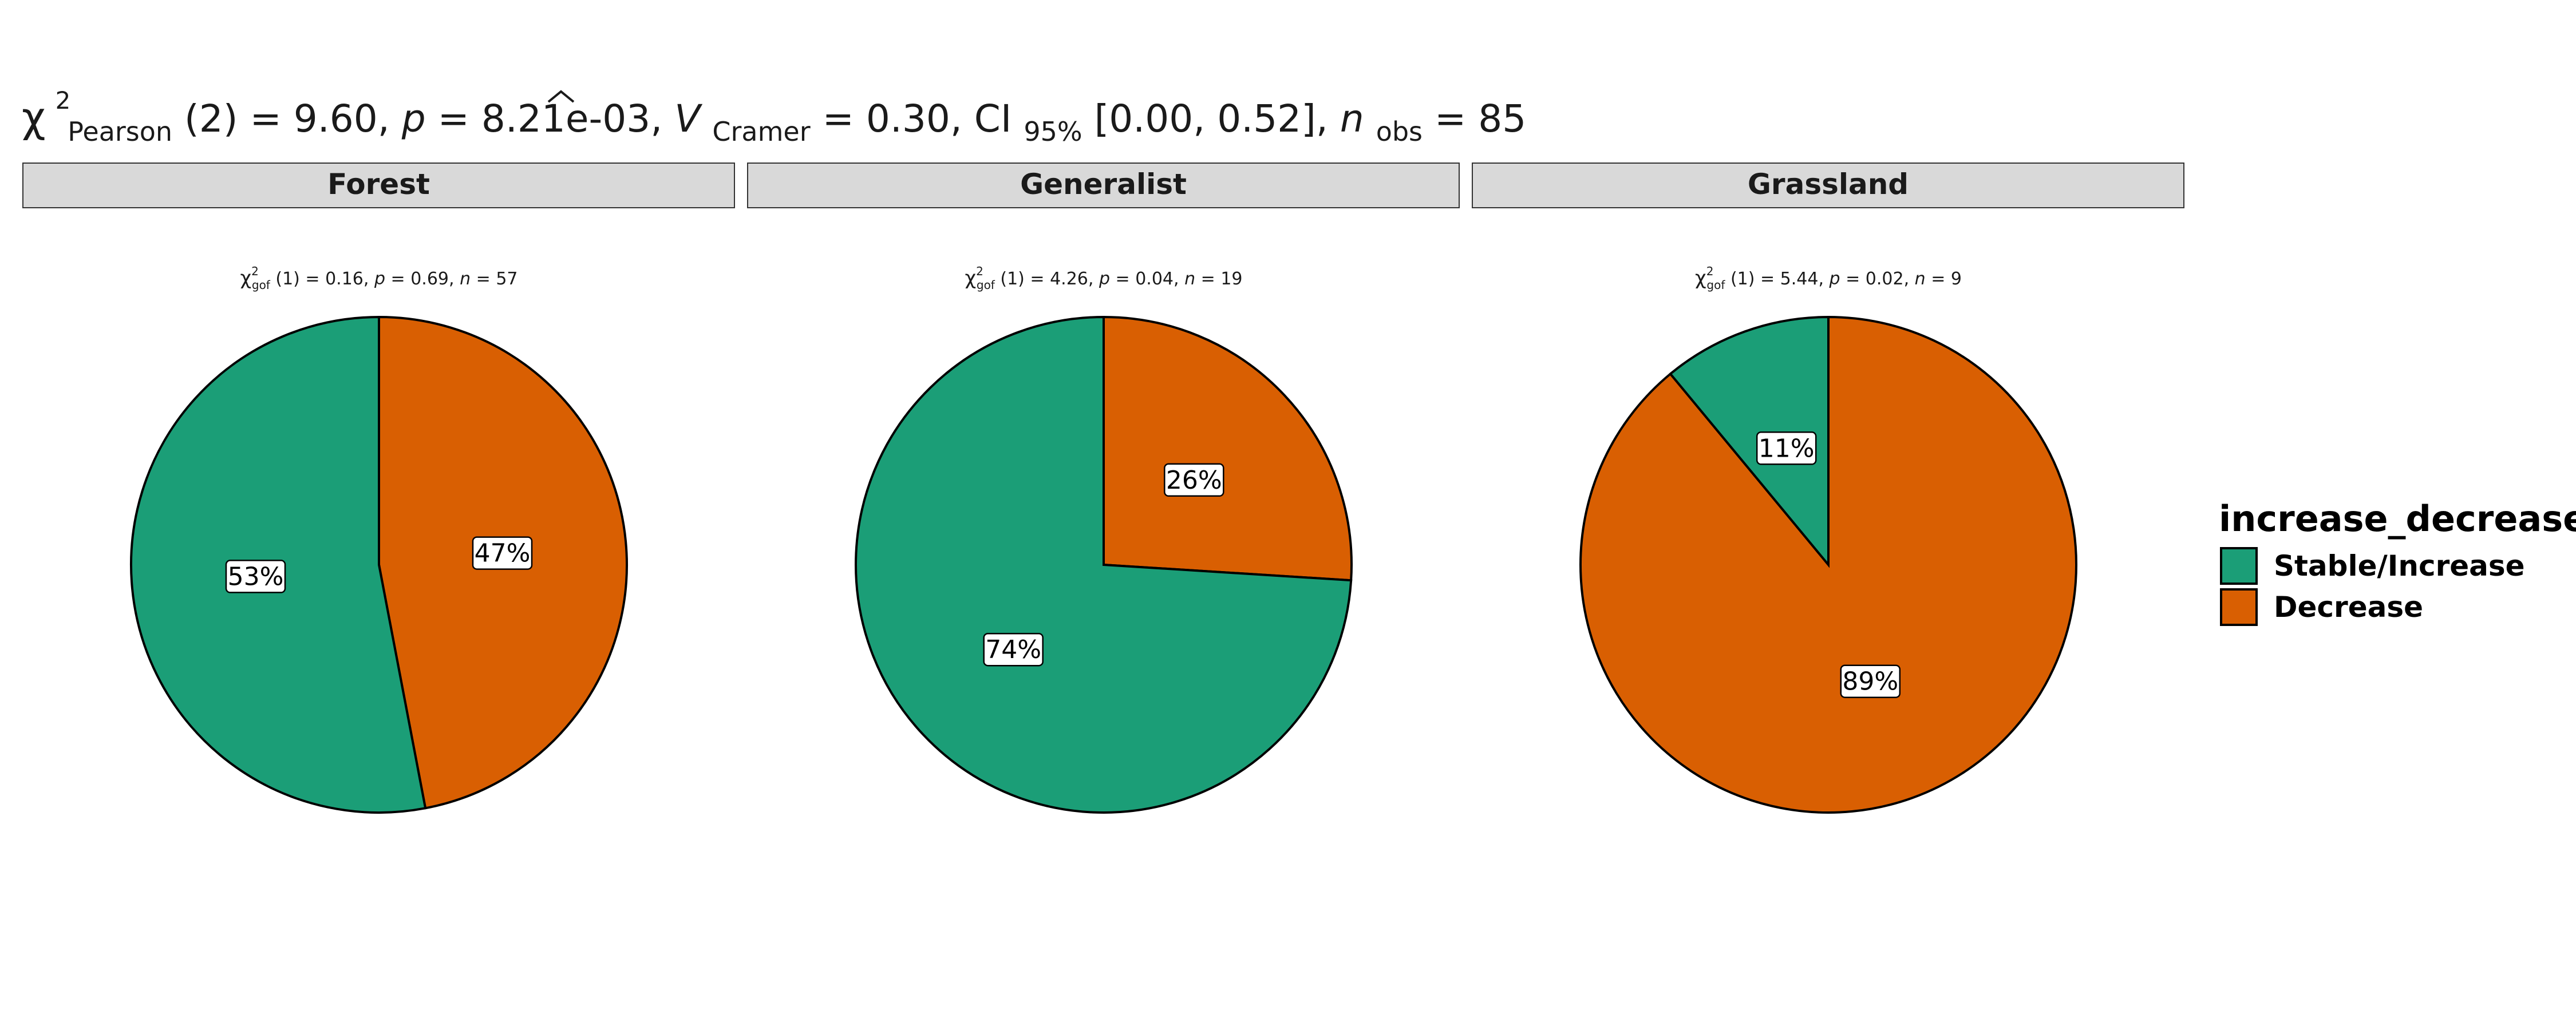 The height and width of the screenshot is (1030, 2576). Describe the element at coordinates (413, 119) in the screenshot. I see `title-p-symbol: p` at that location.